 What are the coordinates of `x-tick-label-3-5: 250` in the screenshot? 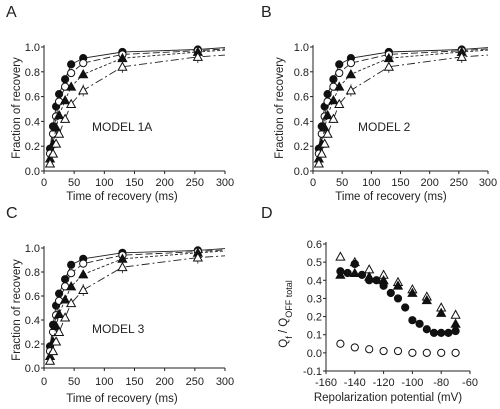 It's located at (195, 382).